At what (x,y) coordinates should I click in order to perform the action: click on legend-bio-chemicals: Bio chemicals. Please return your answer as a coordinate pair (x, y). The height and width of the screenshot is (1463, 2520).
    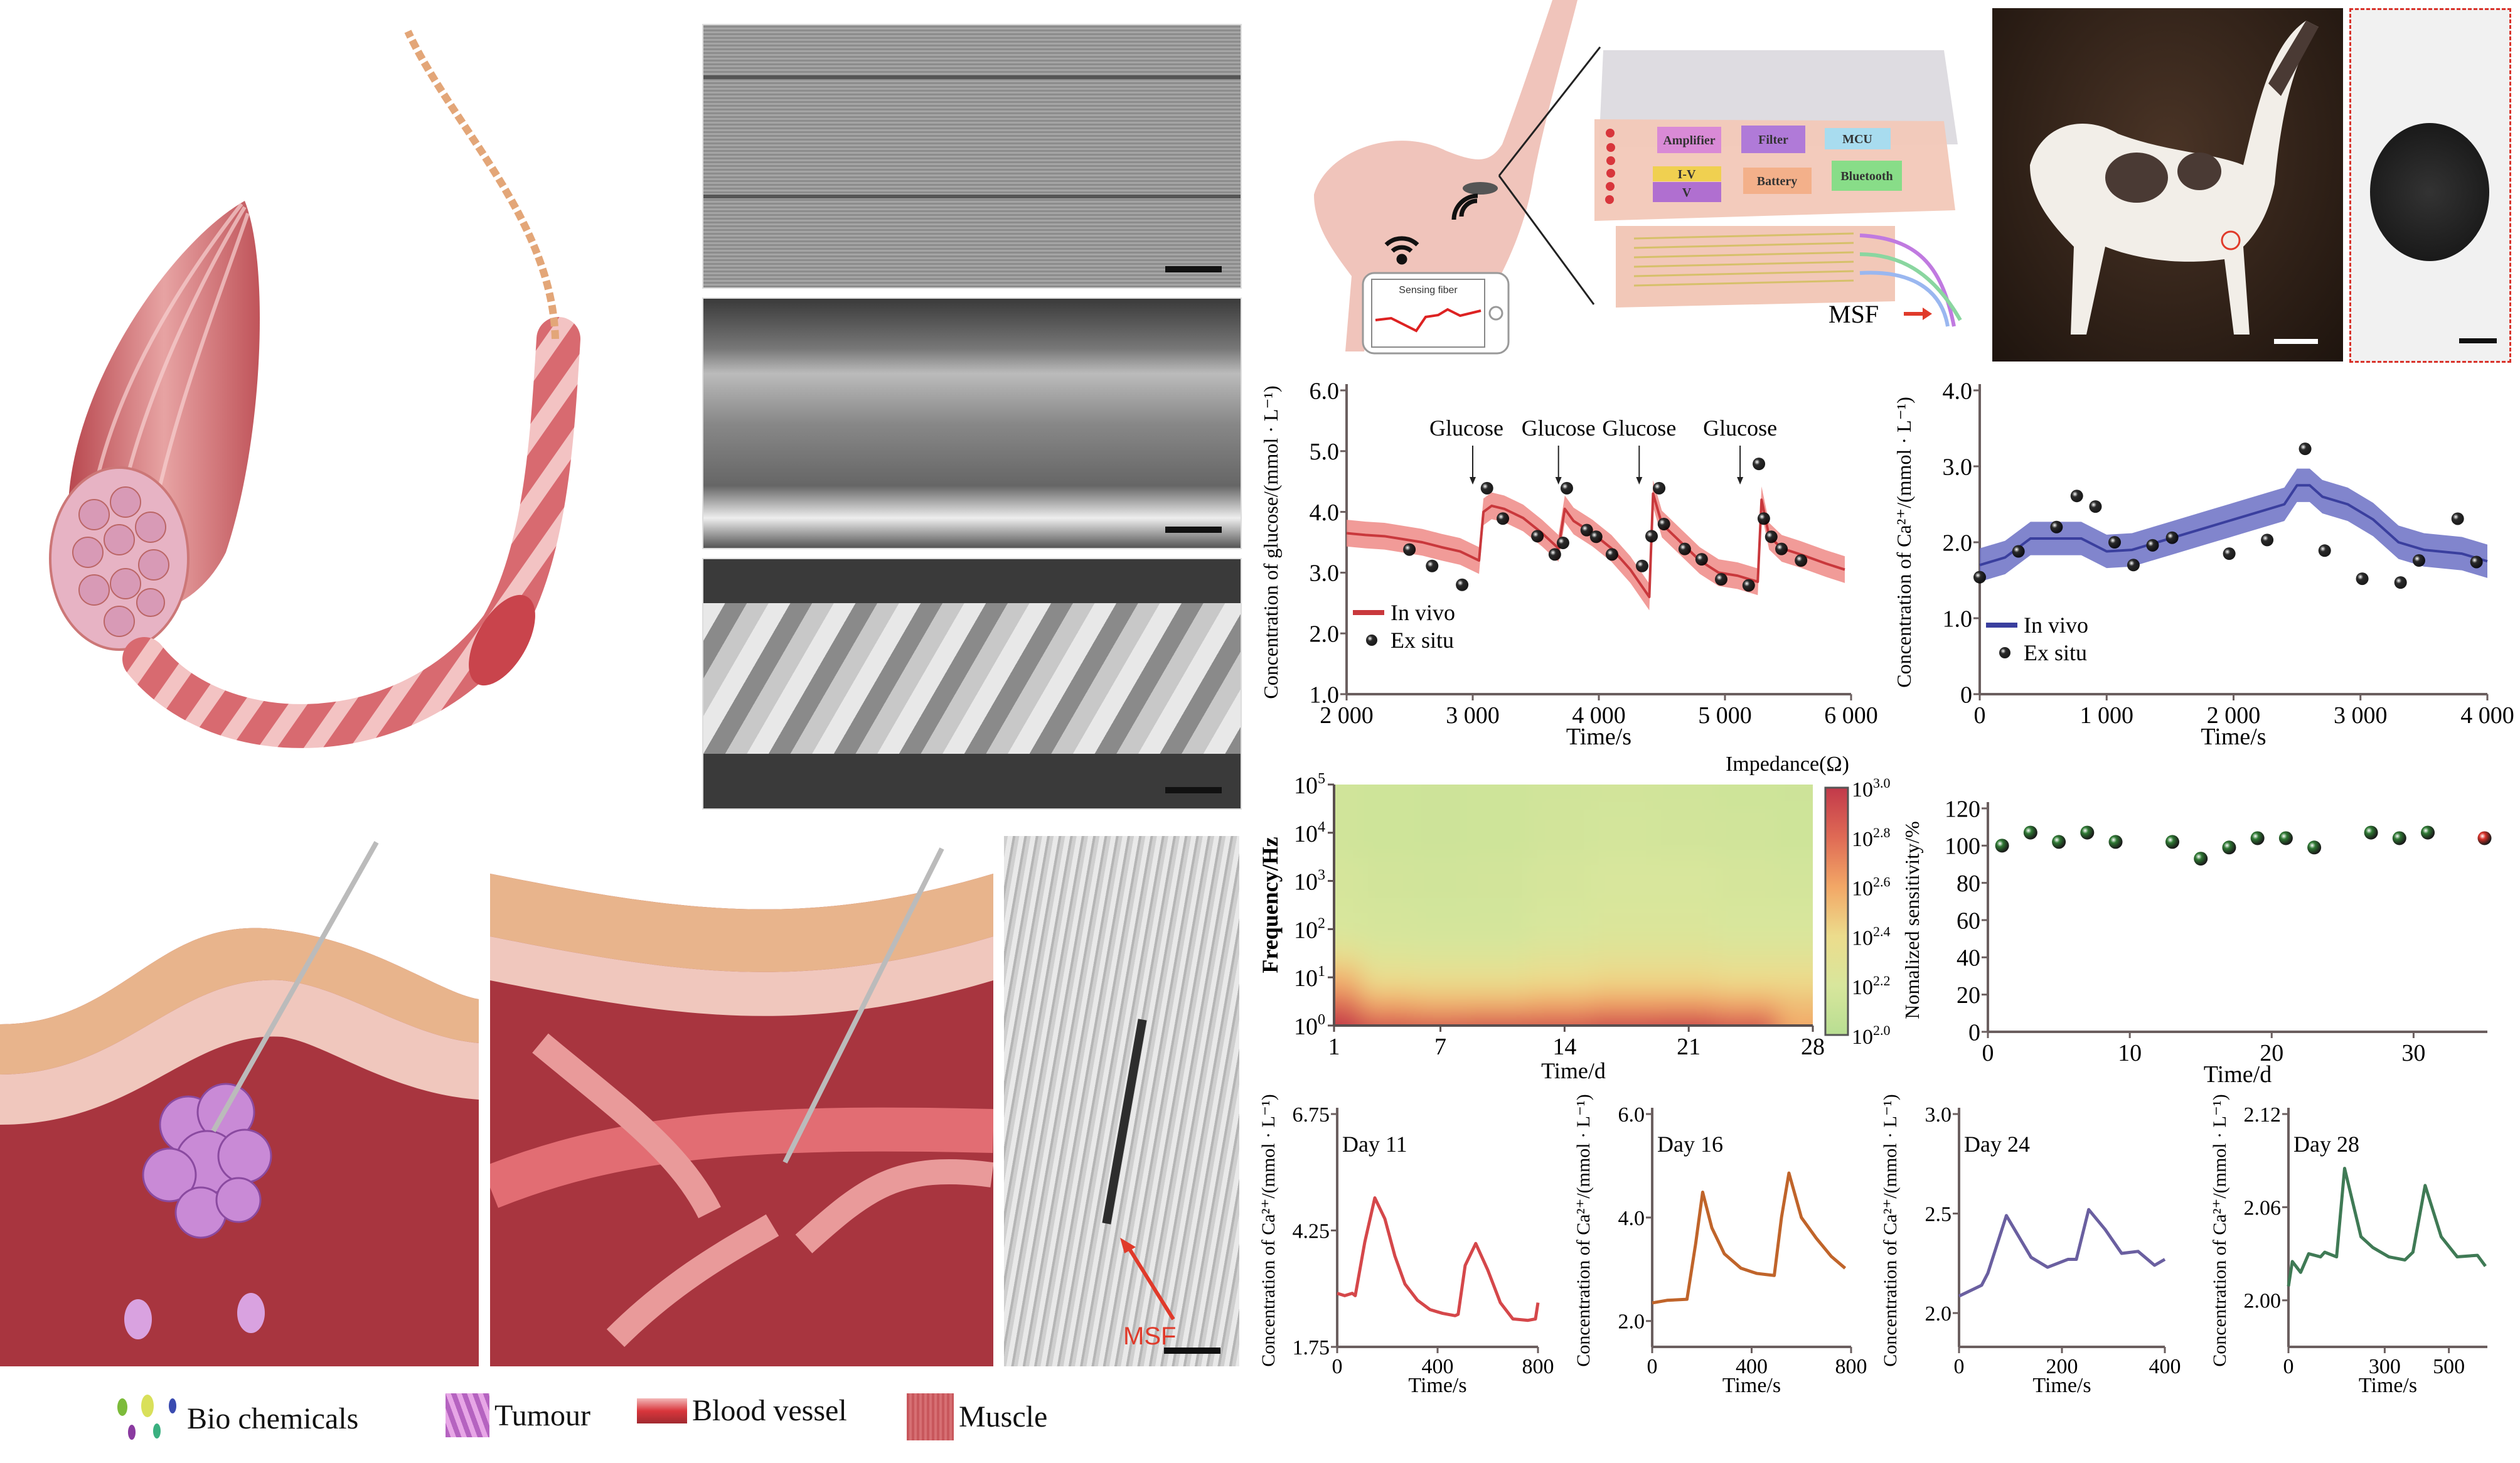
    Looking at the image, I should click on (235, 1418).